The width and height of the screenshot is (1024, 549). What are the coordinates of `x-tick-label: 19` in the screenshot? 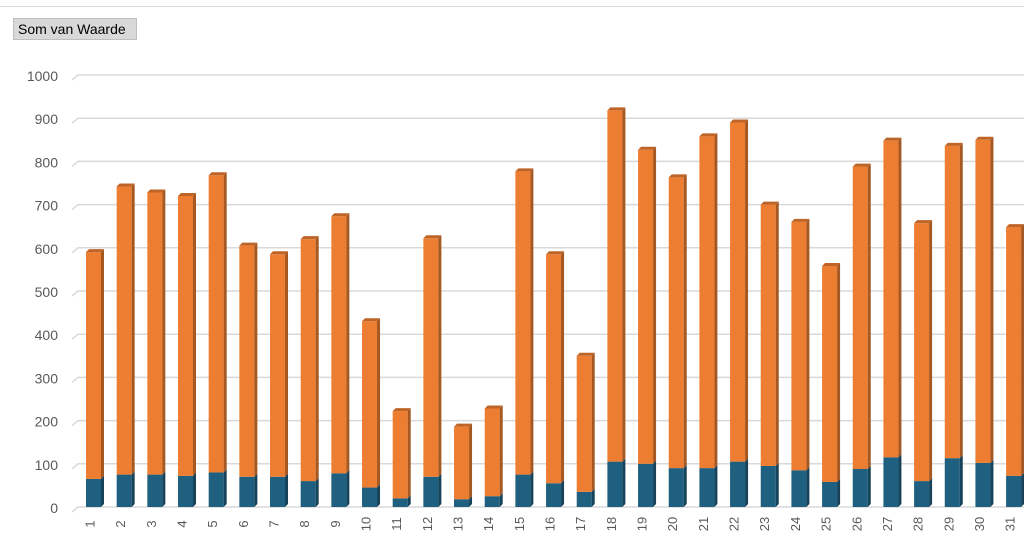 It's located at (642, 524).